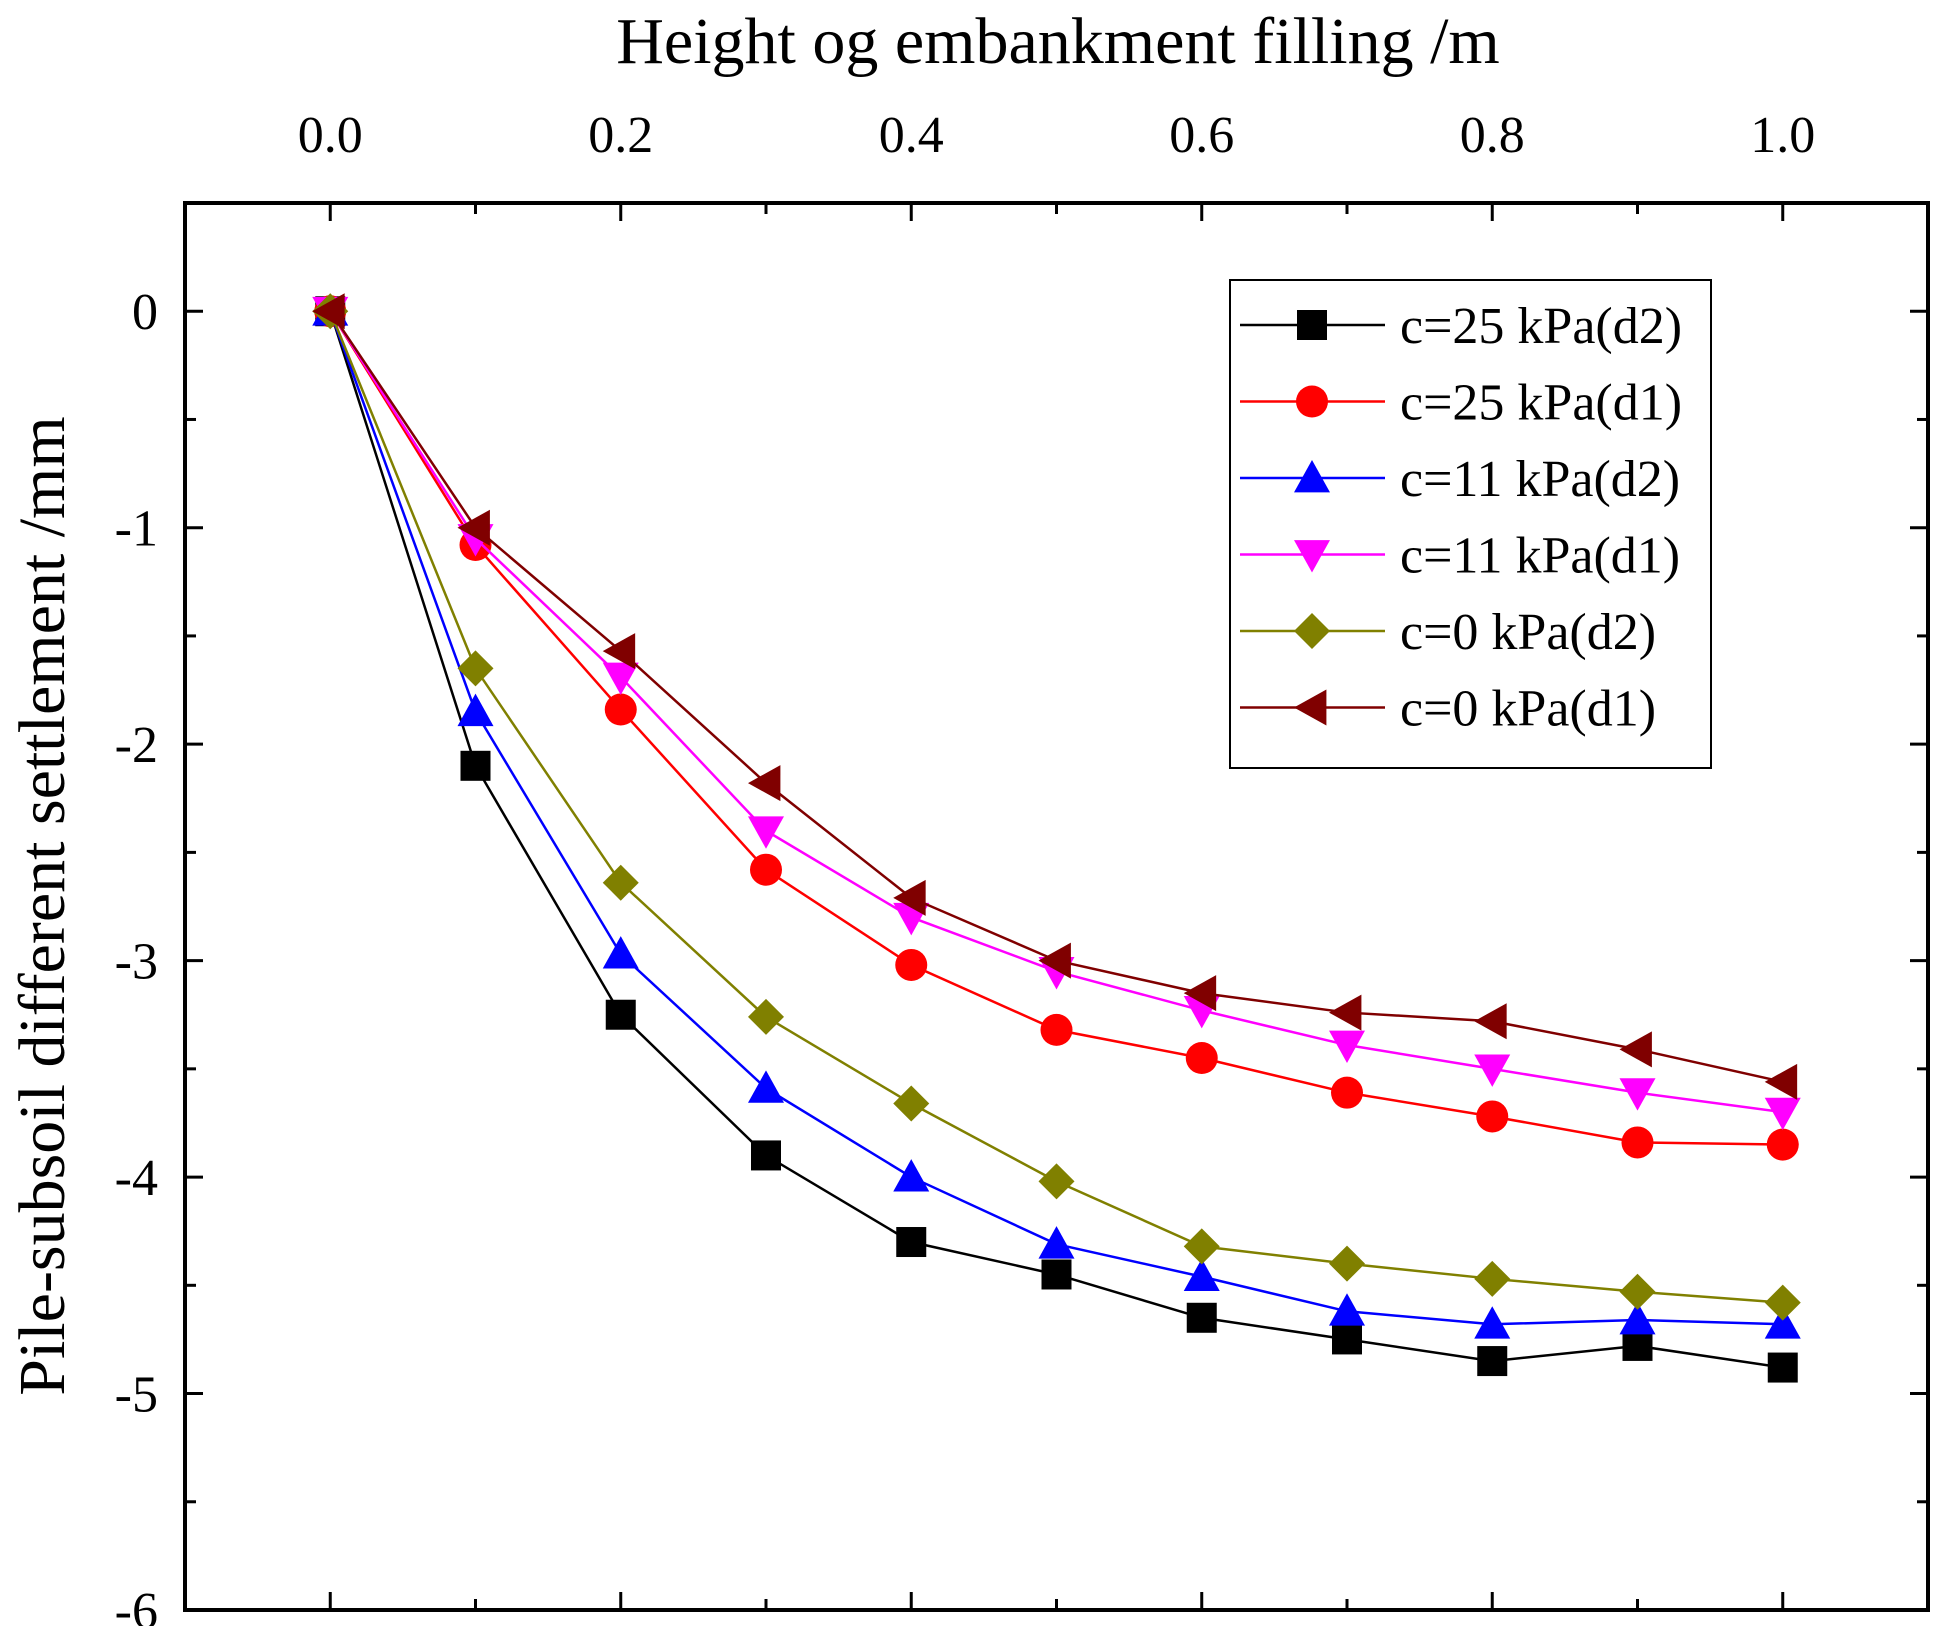 The image size is (1938, 1626). I want to click on y-tick-label: -5, so click(136, 1395).